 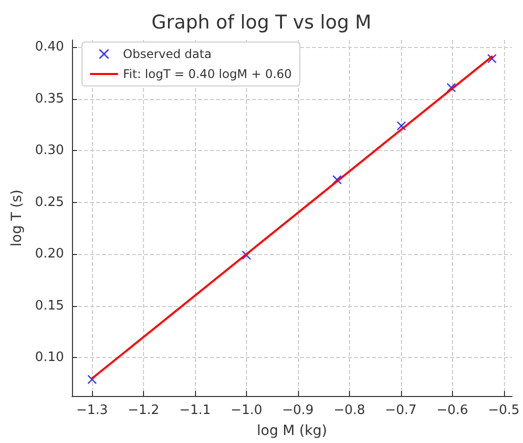 What do you see at coordinates (49, 358) in the screenshot?
I see `y-tick-label: 0.10` at bounding box center [49, 358].